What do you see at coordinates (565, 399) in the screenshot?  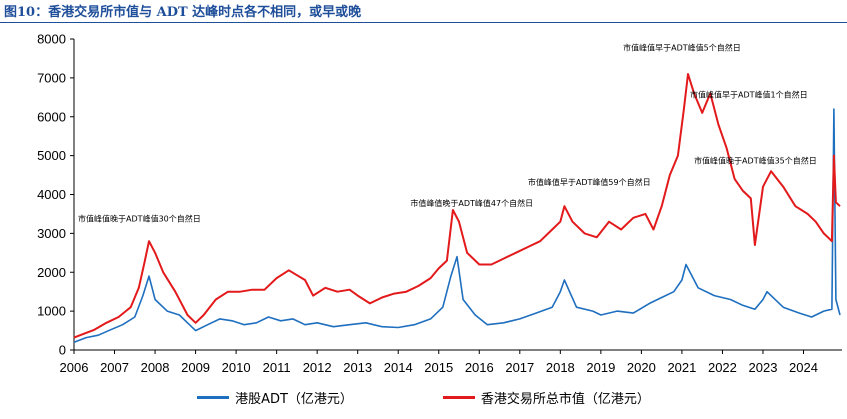 I see `legend-label-market-cap: 香港交易所总市值（亿港元）` at bounding box center [565, 399].